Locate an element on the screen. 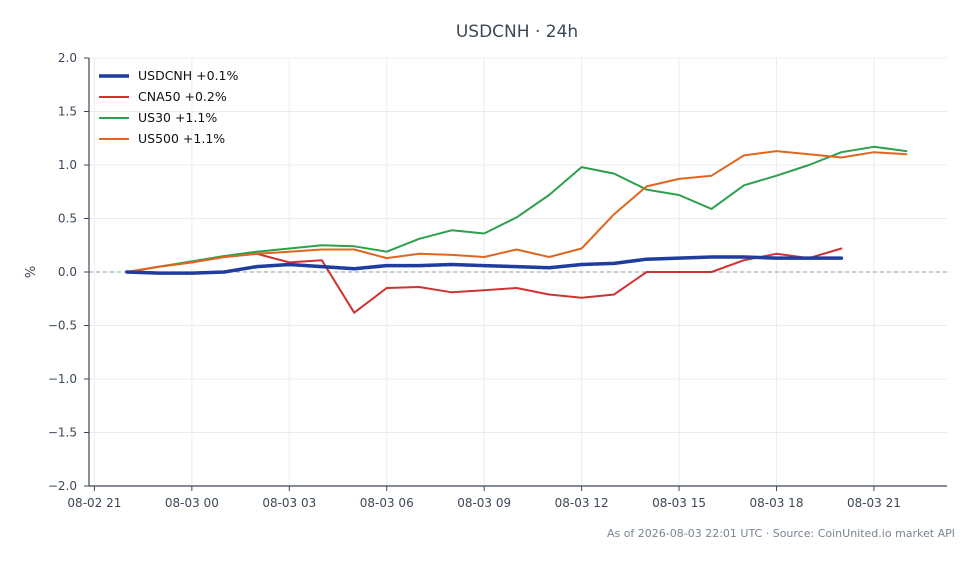  y-tick-label: 1.0 is located at coordinates (67, 165).